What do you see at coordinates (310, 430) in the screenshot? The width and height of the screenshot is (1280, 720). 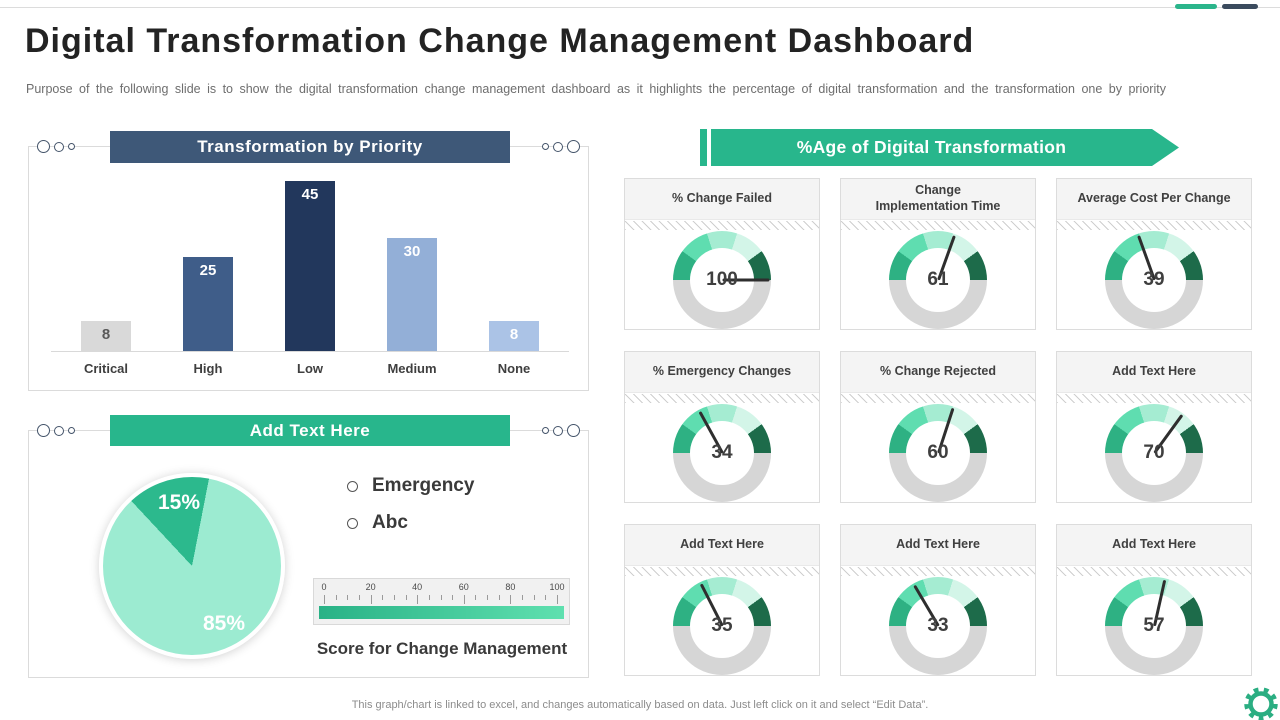 I see `pie-panel-header: Add Text Here` at bounding box center [310, 430].